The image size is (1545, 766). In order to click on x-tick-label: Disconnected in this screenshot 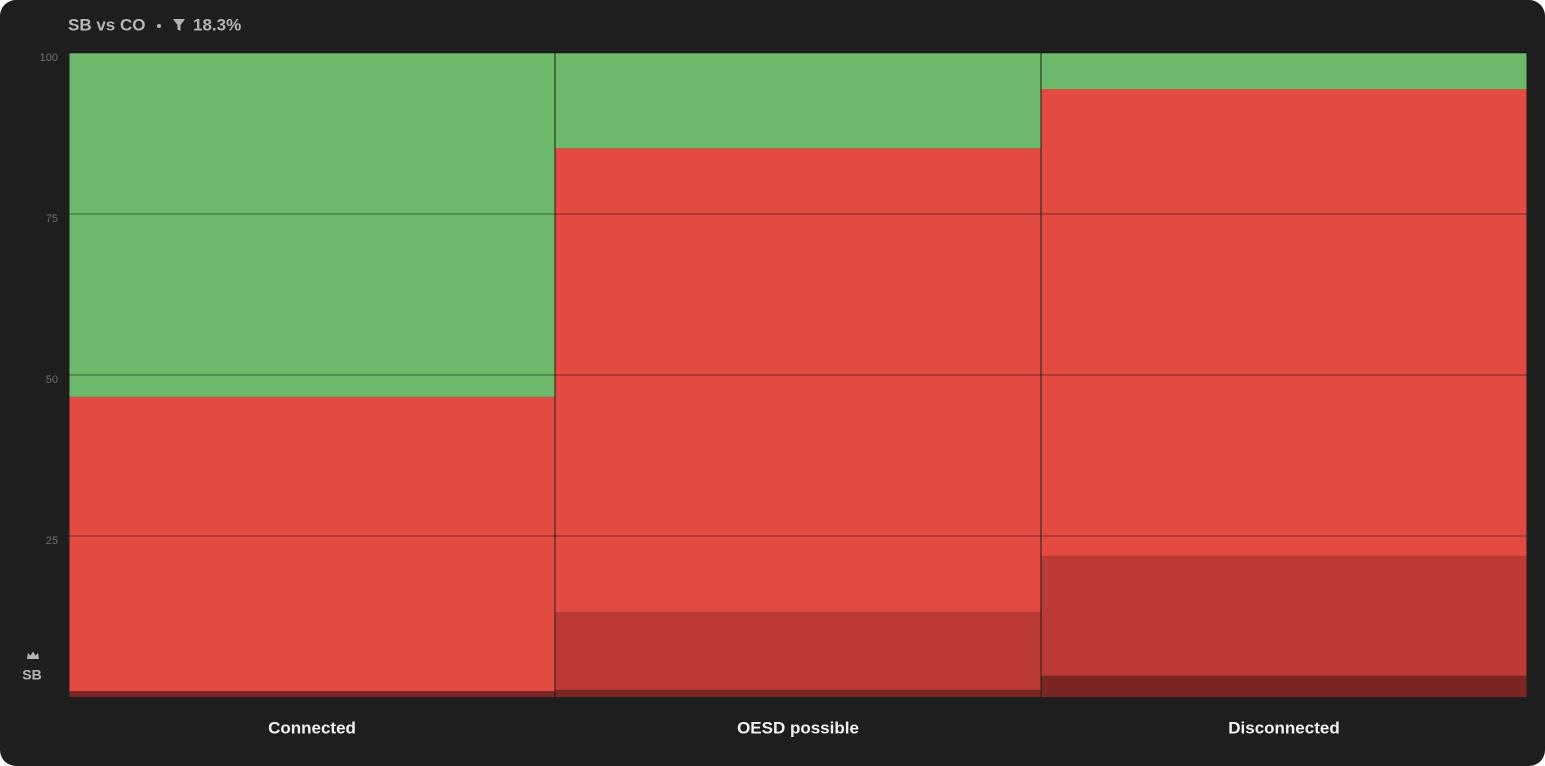, I will do `click(1283, 727)`.